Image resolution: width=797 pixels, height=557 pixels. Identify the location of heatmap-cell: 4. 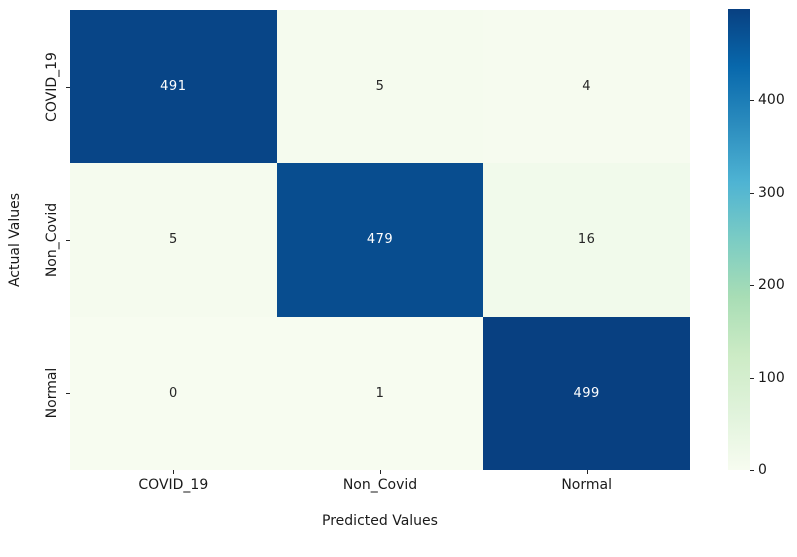
(586, 87).